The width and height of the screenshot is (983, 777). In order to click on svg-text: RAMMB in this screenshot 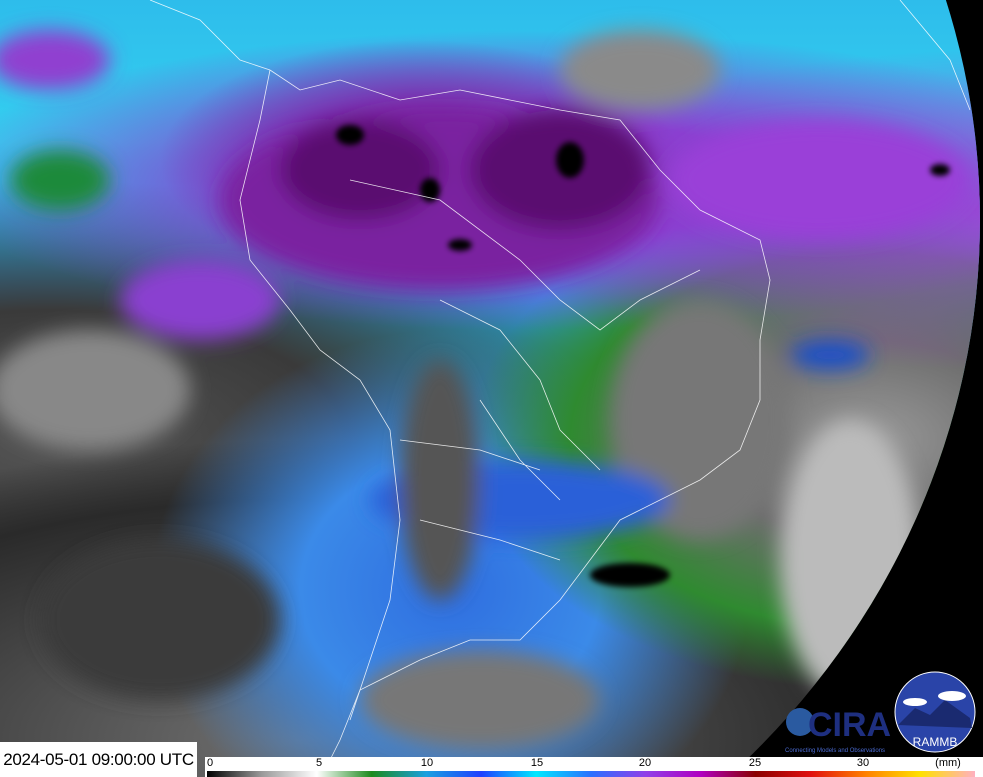, I will do `click(935, 742)`.